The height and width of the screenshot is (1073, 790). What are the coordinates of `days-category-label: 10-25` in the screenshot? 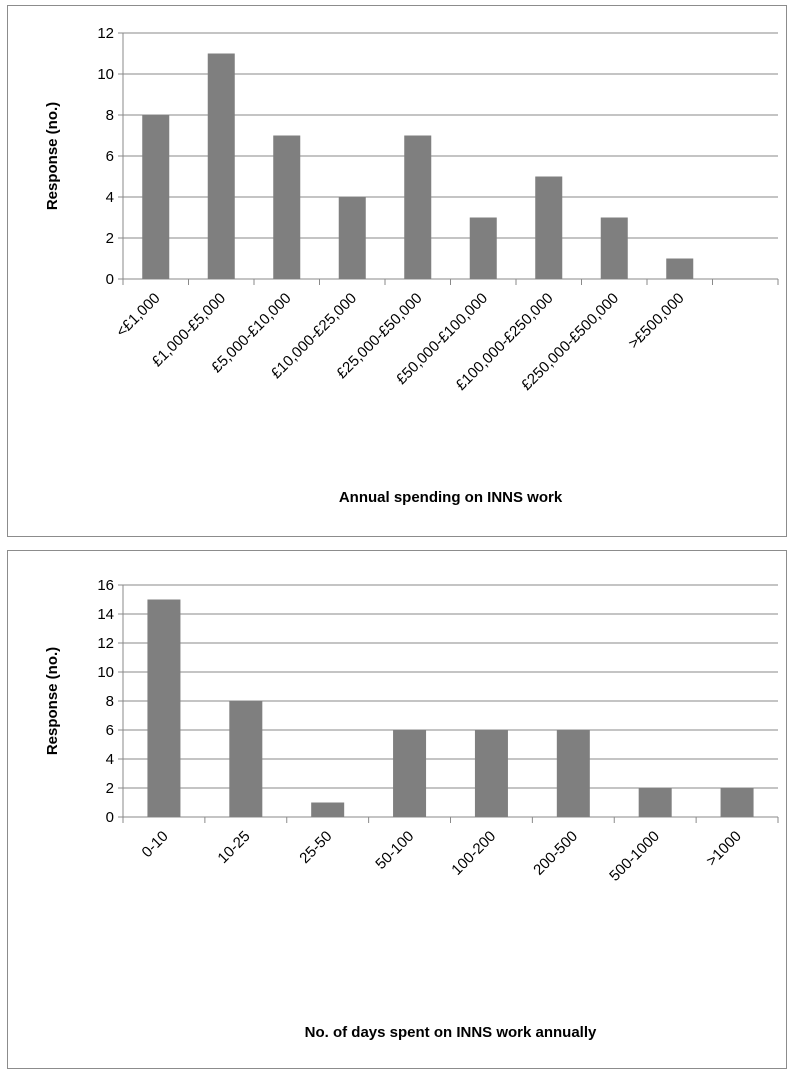 It's located at (233, 847).